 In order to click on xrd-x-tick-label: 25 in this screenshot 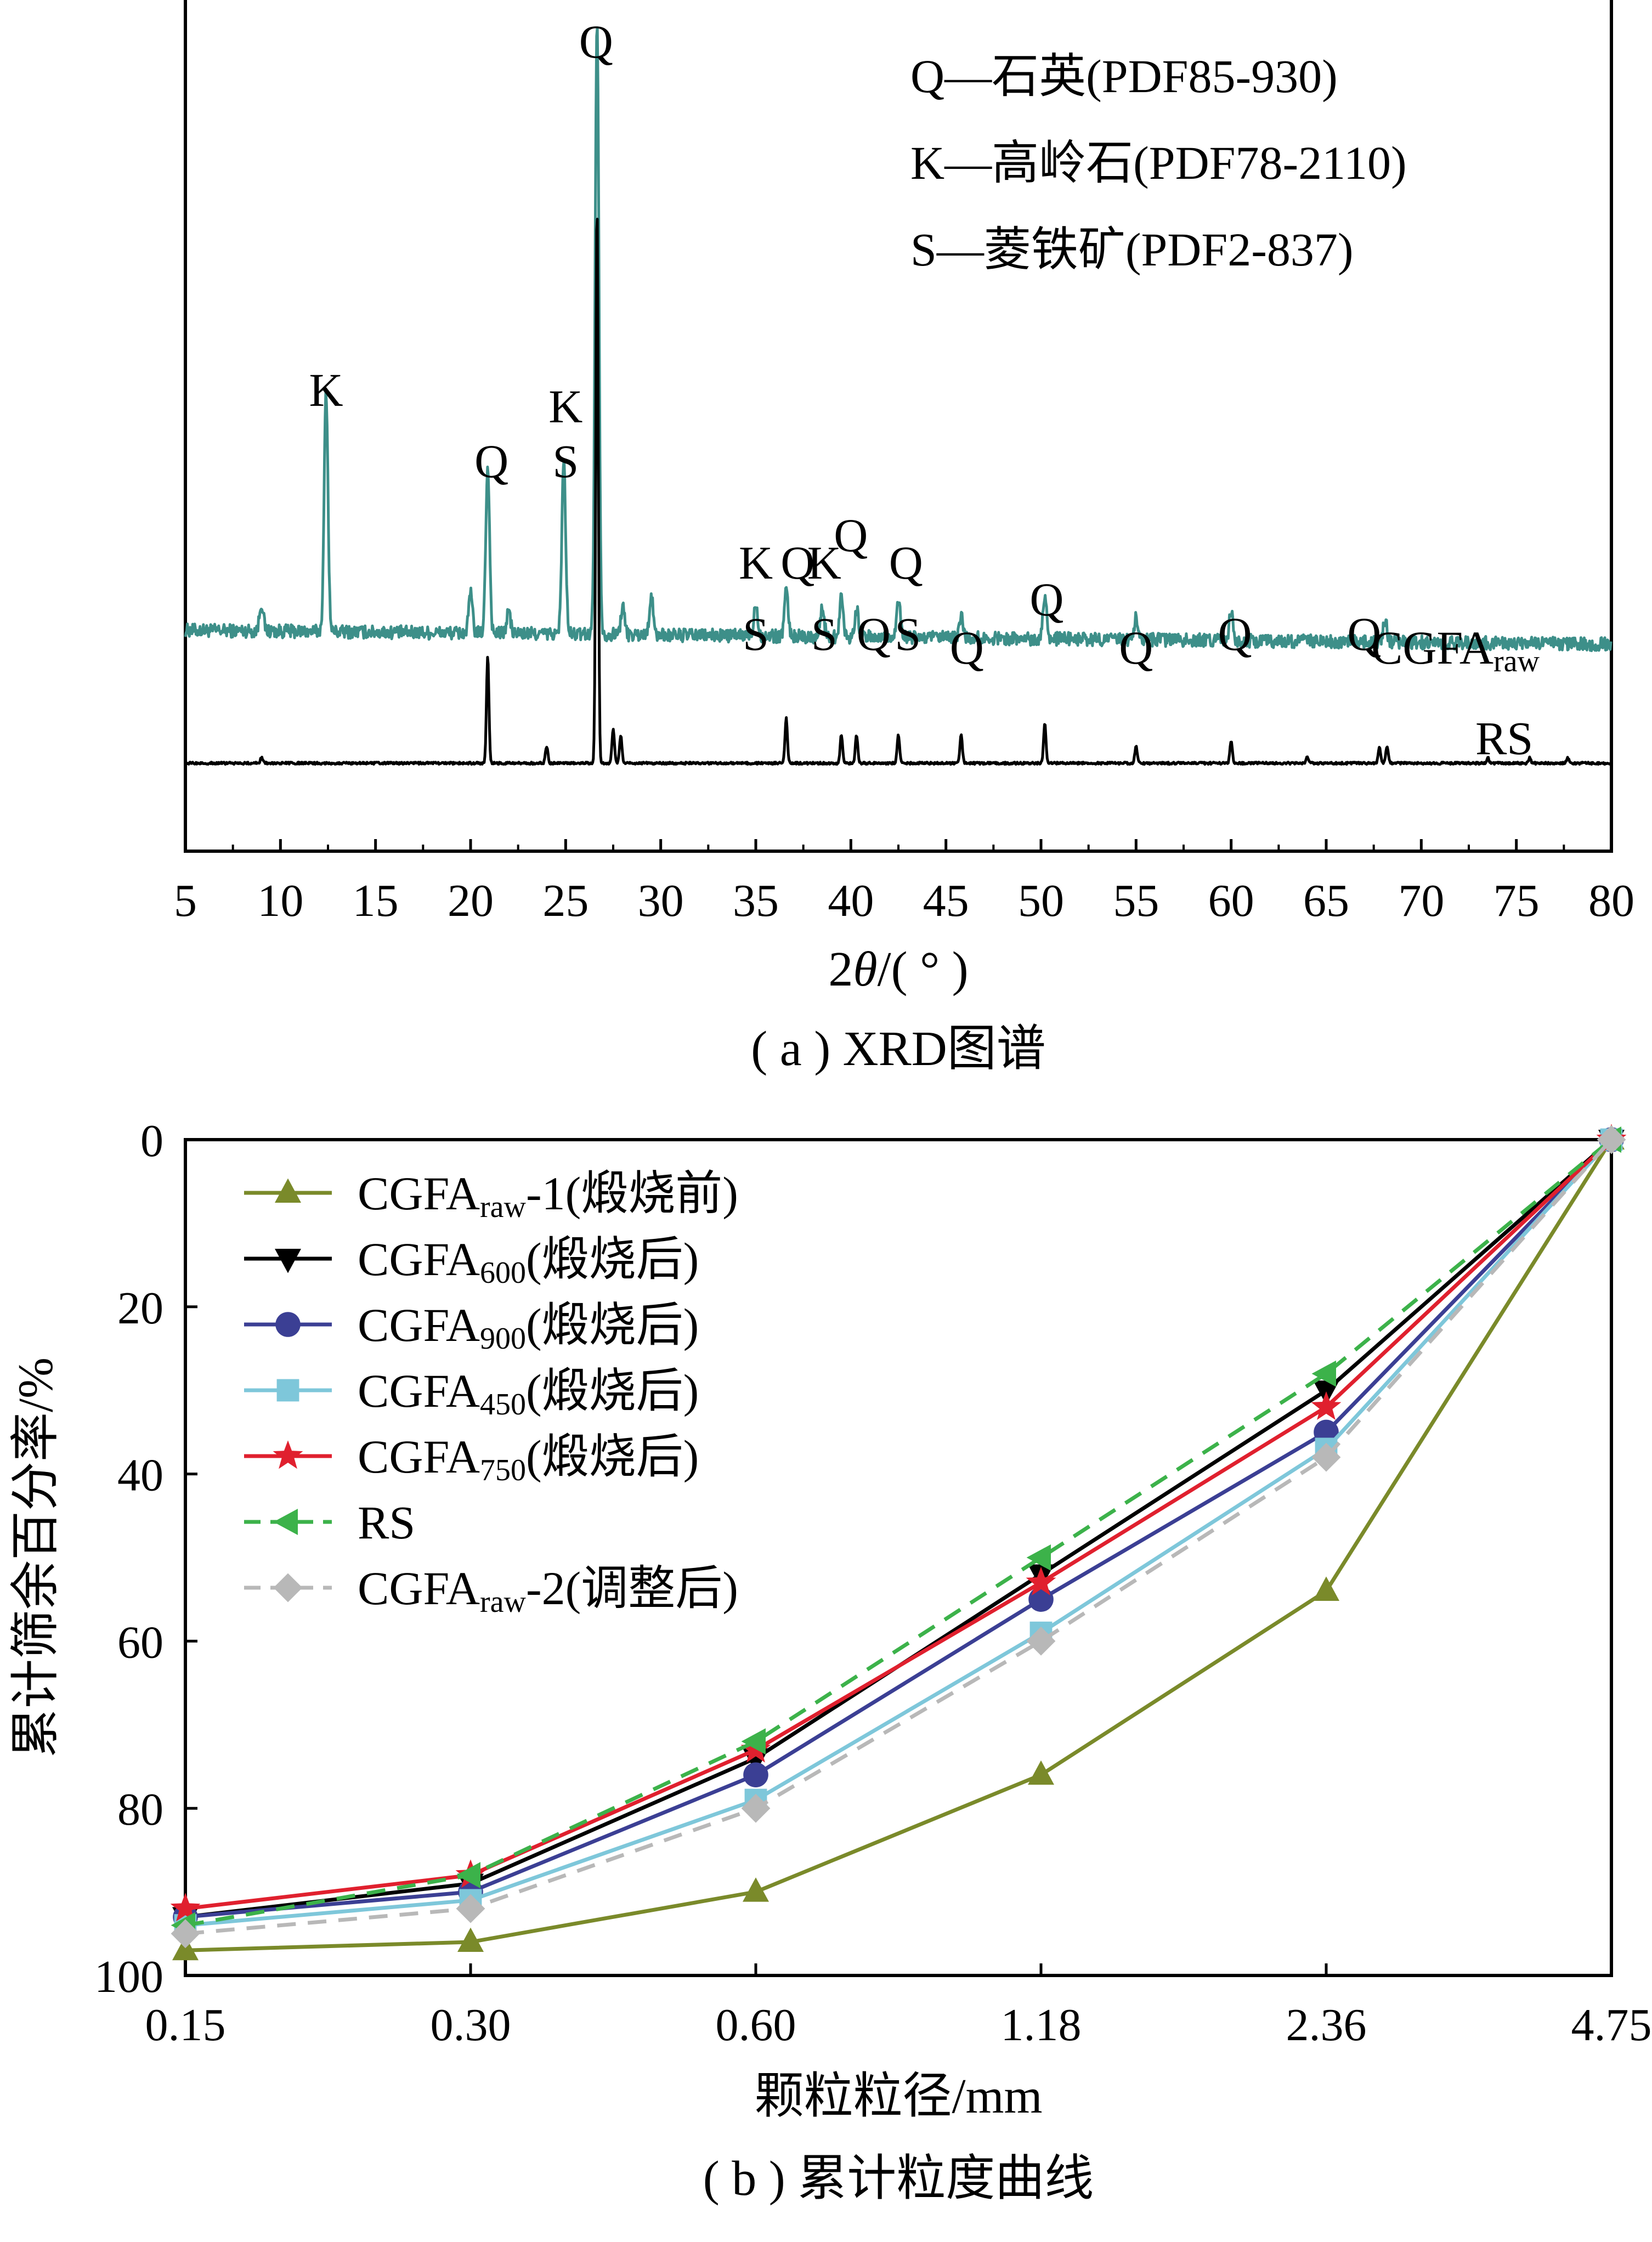, I will do `click(565, 900)`.